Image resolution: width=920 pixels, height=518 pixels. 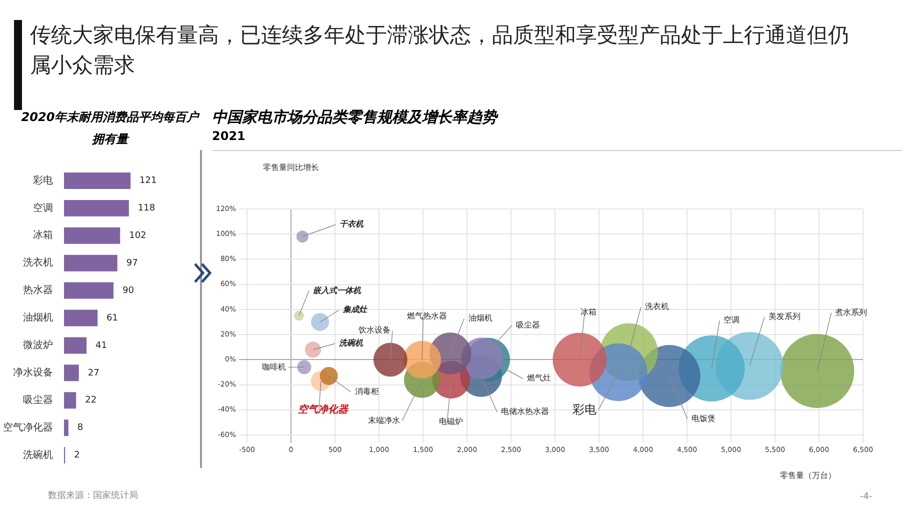 I want to click on text: 嵌入式一体机, so click(x=337, y=290).